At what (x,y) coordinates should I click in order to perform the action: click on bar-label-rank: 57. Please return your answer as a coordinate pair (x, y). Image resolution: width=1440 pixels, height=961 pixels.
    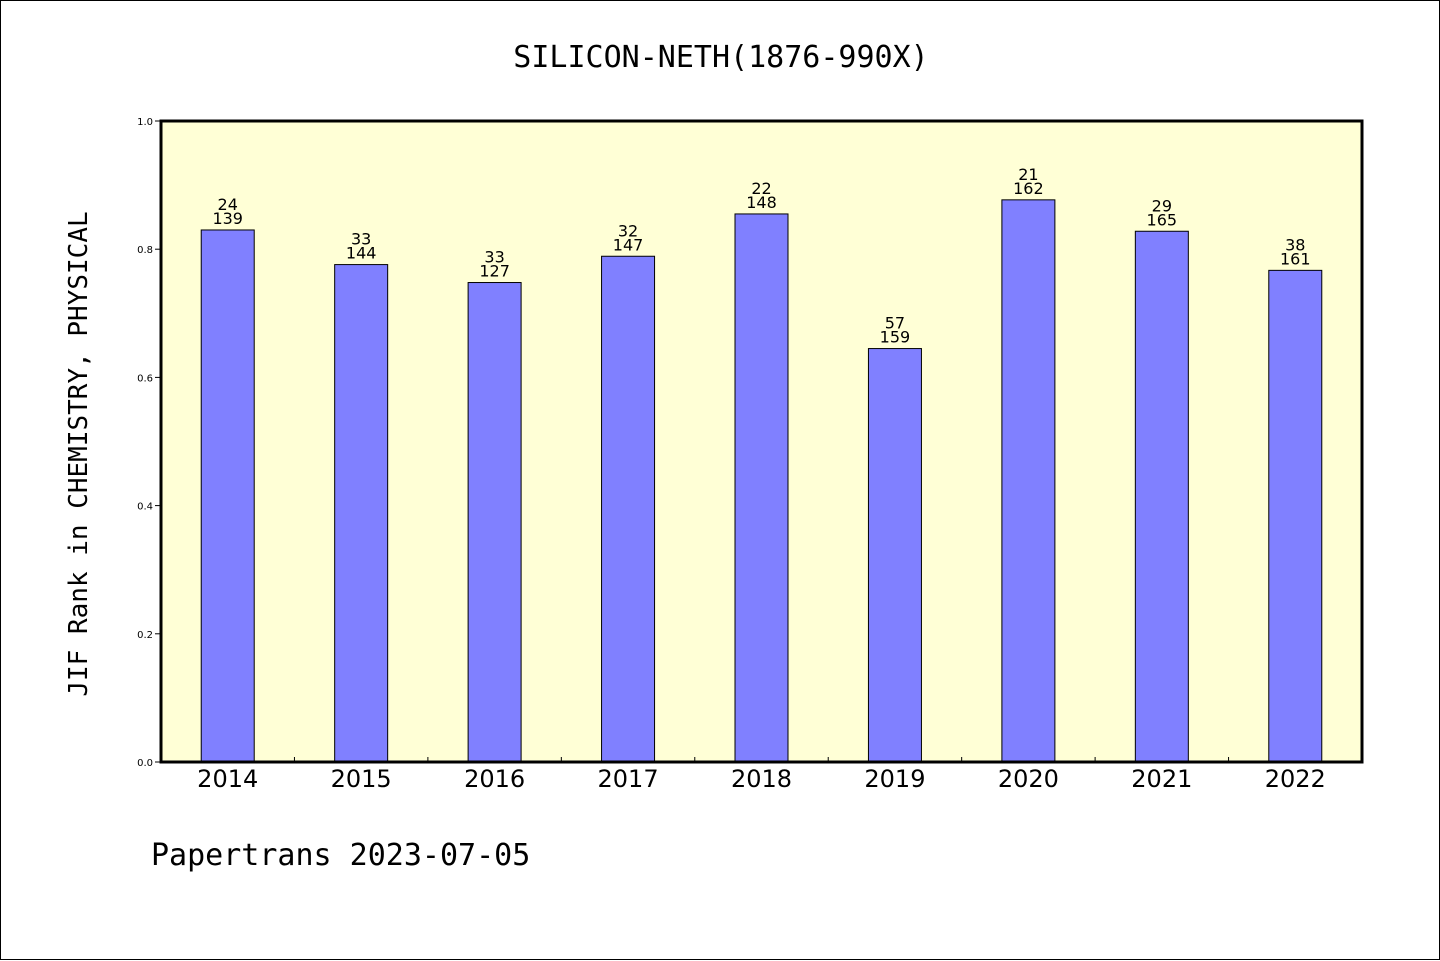
    Looking at the image, I should click on (895, 323).